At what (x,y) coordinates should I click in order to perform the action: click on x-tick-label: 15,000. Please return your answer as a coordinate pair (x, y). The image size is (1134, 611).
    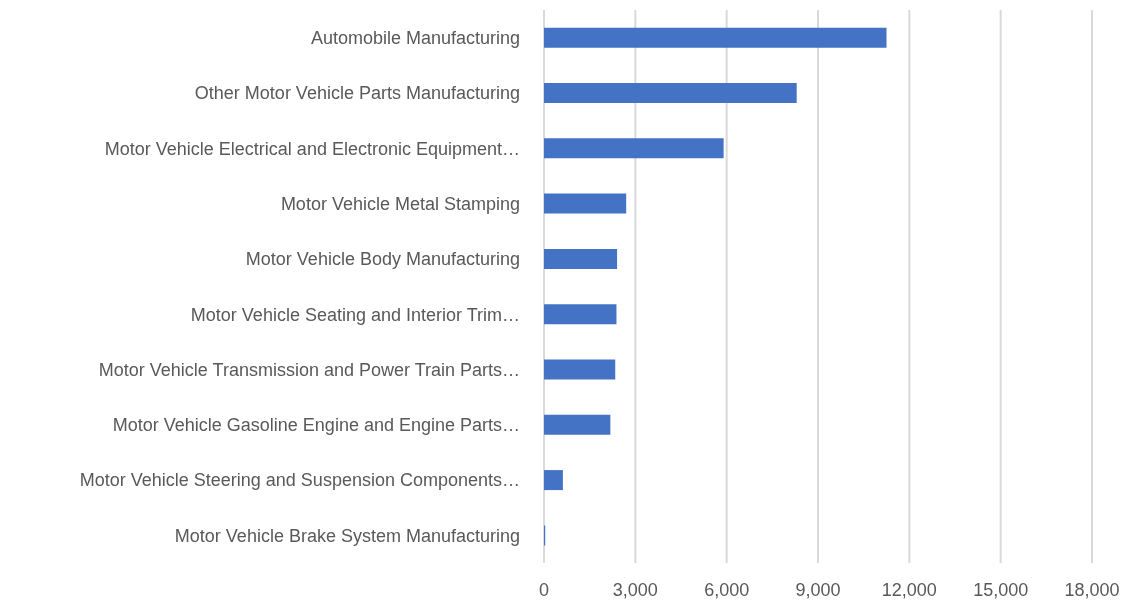
    Looking at the image, I should click on (1001, 589).